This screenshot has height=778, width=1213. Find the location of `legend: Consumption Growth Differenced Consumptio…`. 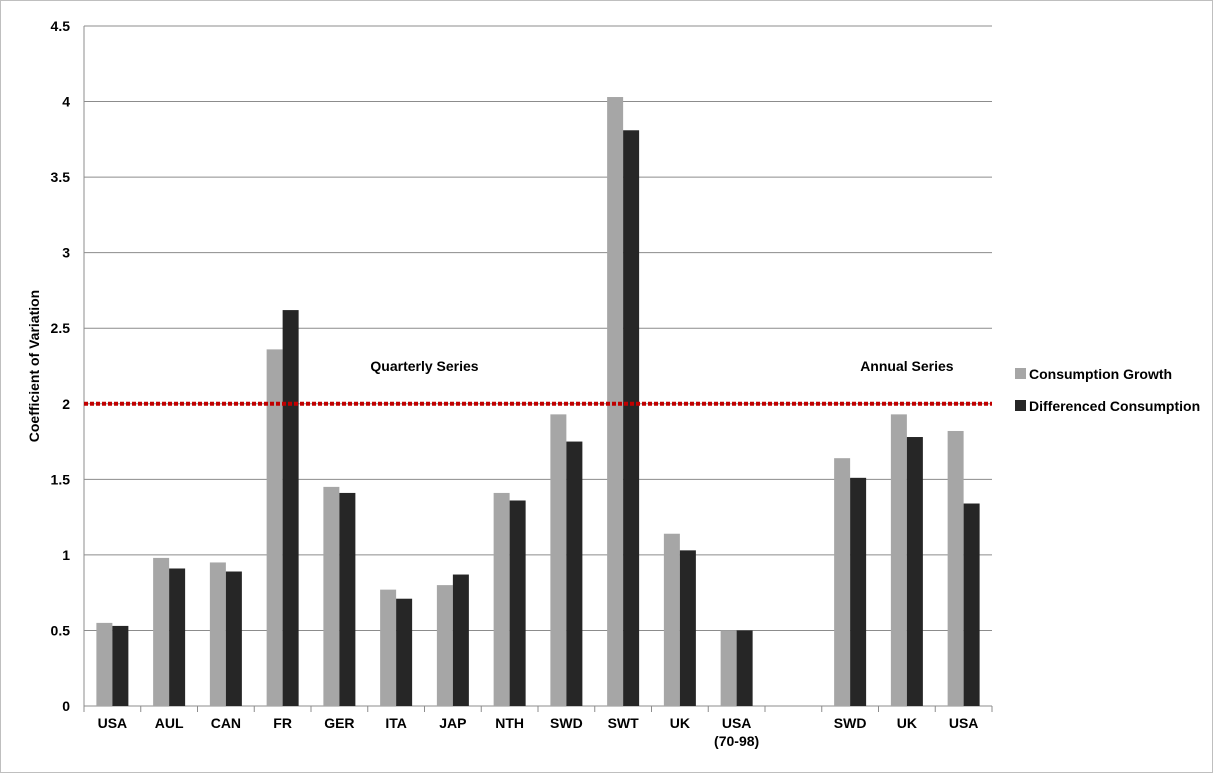

legend: Consumption Growth Differenced Consumptio… is located at coordinates (1107, 390).